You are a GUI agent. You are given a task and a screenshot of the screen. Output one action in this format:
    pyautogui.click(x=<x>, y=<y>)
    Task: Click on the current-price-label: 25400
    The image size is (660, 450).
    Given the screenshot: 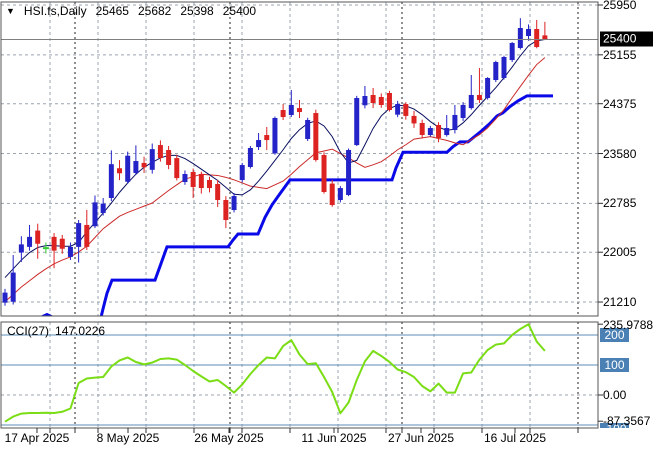 What is the action you would take?
    pyautogui.click(x=626, y=39)
    